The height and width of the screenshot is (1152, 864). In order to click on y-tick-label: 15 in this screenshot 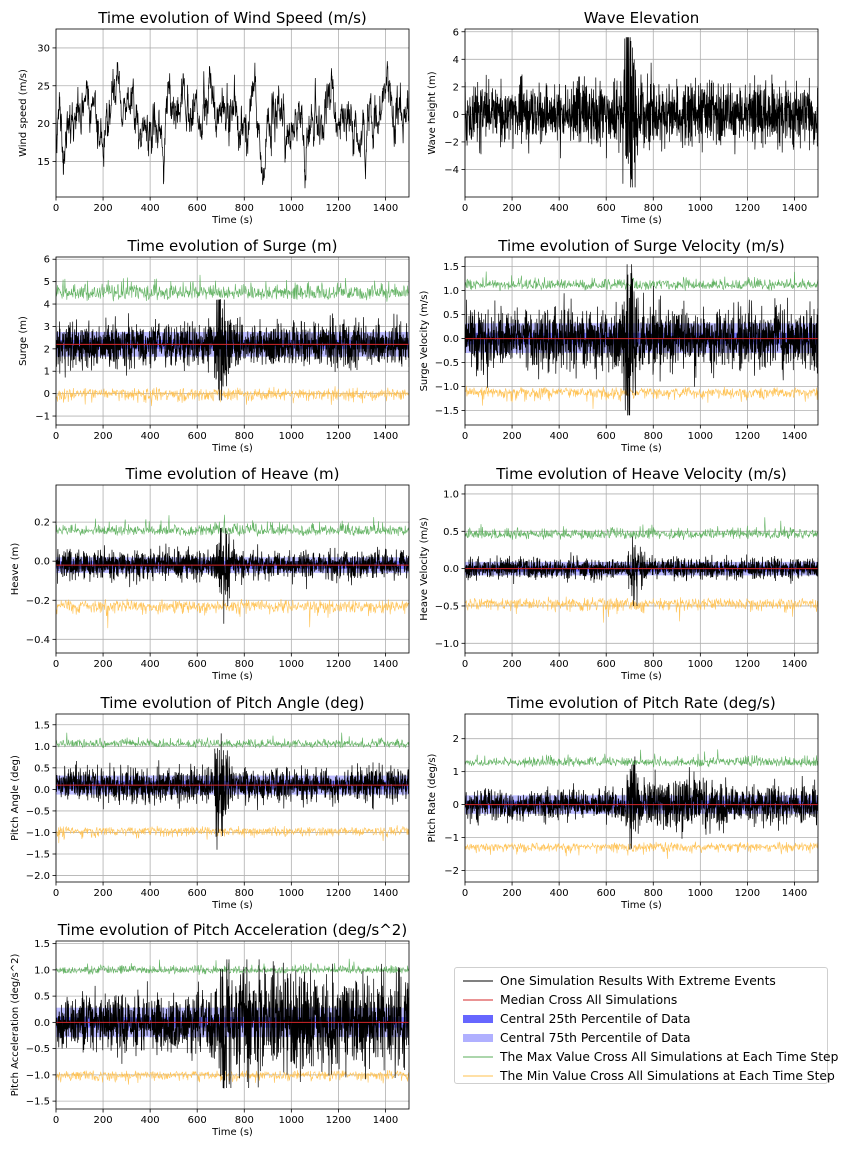, I will do `click(43, 162)`.